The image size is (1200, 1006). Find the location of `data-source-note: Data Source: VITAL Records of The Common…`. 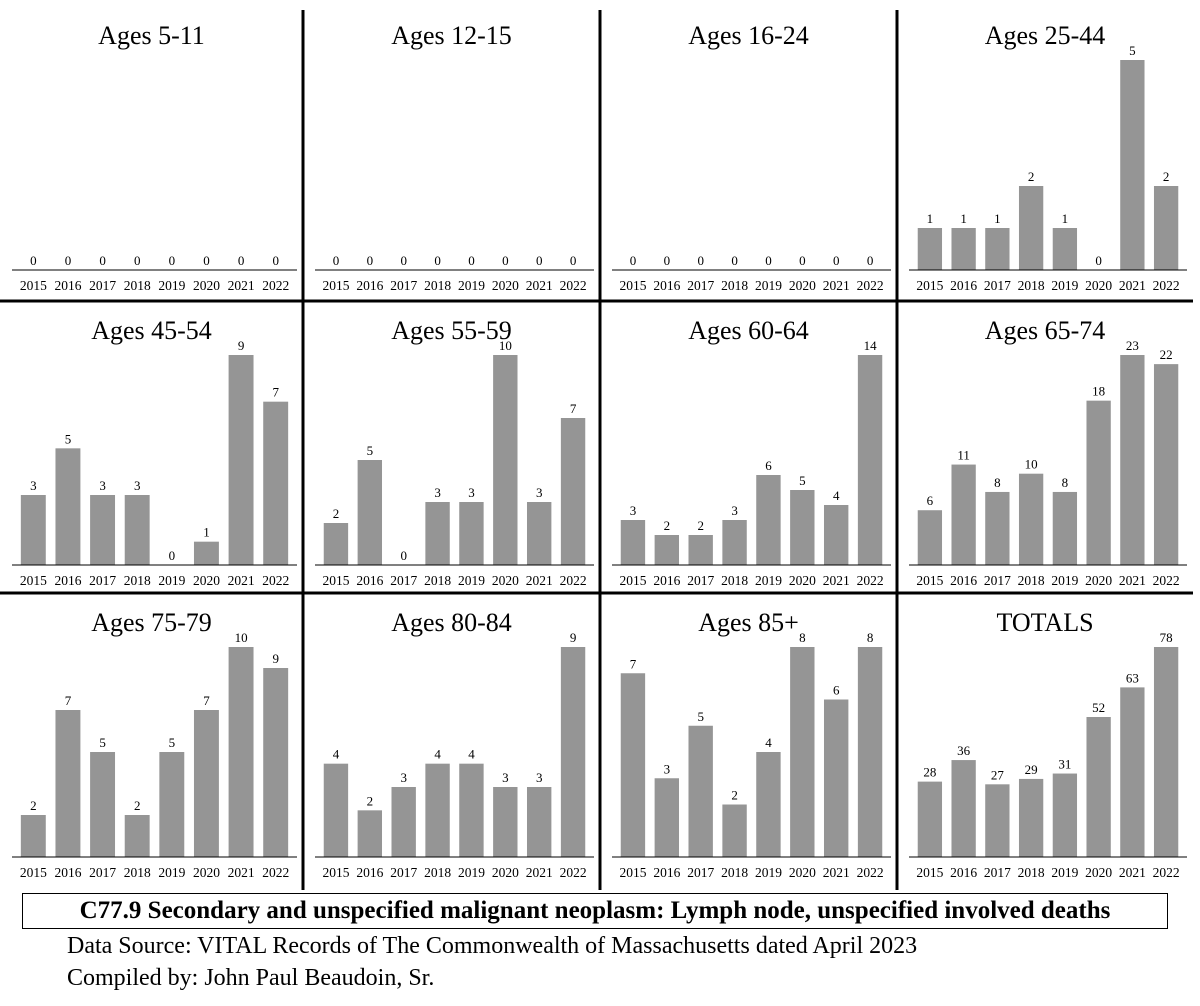

data-source-note: Data Source: VITAL Records of The Common… is located at coordinates (492, 946).